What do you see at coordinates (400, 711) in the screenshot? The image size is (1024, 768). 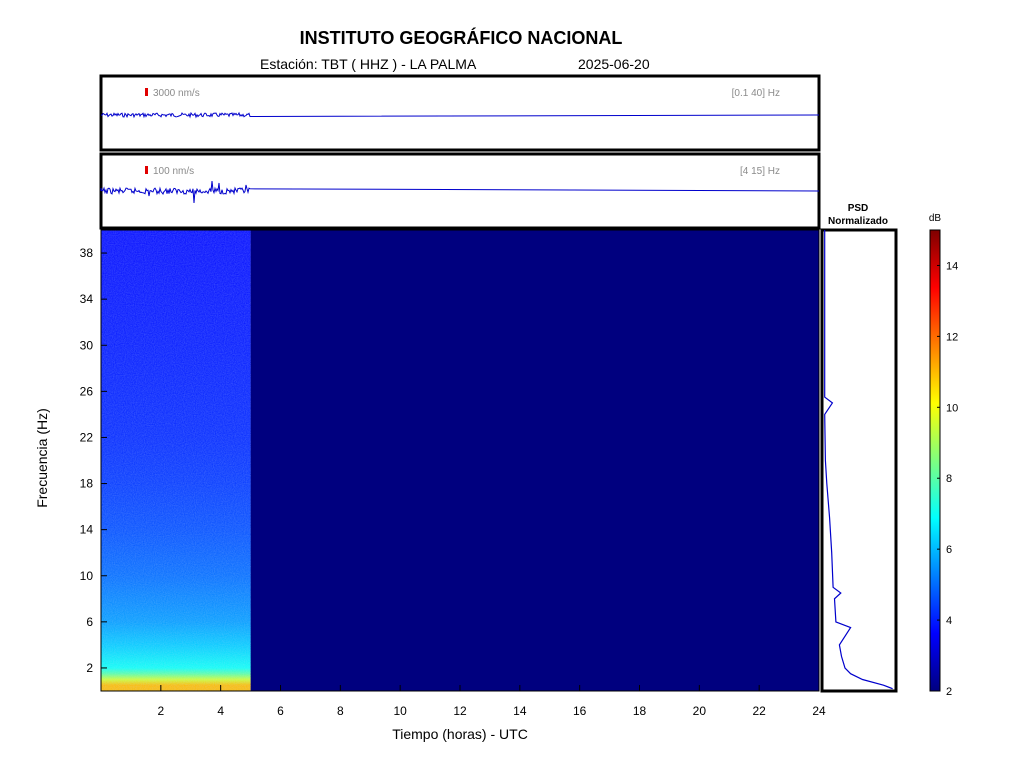 I see `x-tick-label-10: 10` at bounding box center [400, 711].